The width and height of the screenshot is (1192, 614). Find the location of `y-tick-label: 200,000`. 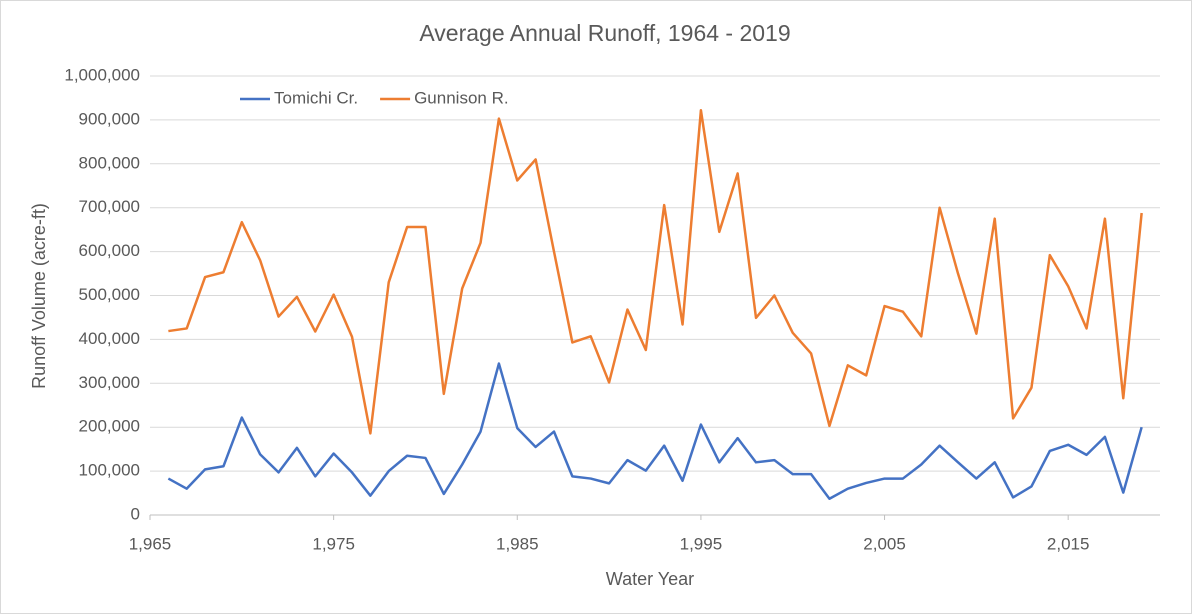

y-tick-label: 200,000 is located at coordinates (109, 426).